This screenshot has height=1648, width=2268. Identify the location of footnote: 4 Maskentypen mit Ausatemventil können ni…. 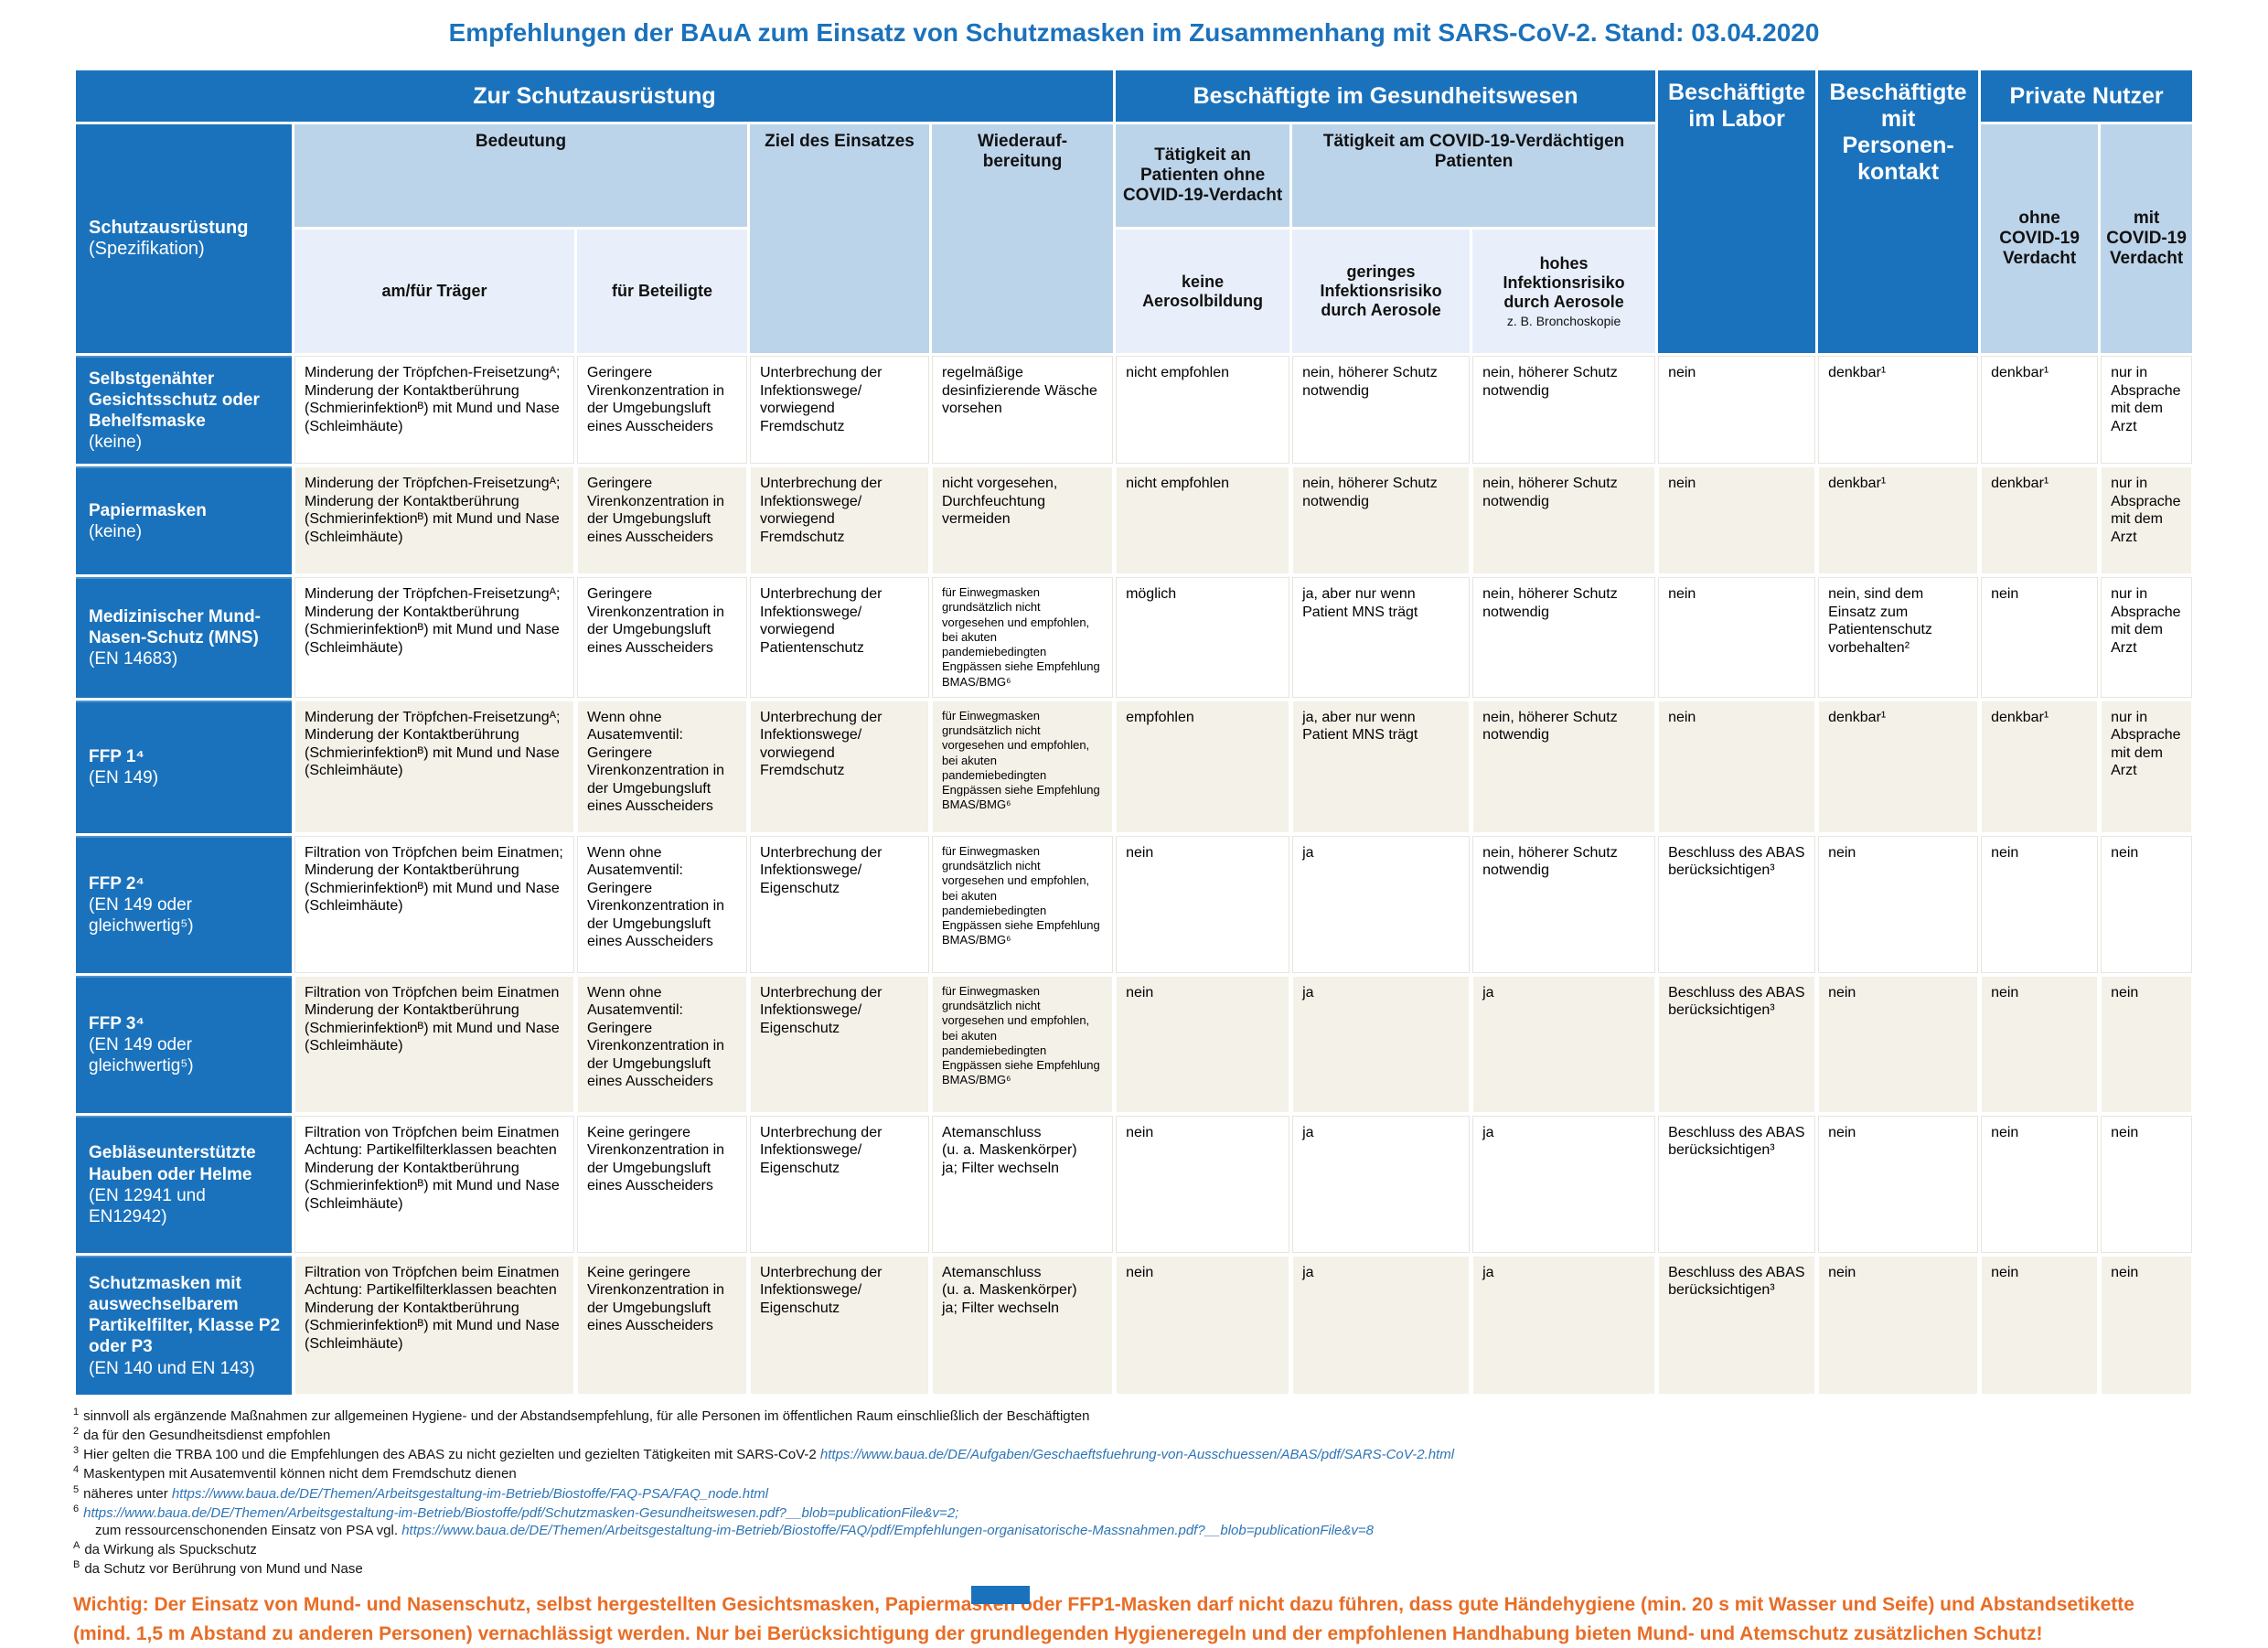
(1134, 1472).